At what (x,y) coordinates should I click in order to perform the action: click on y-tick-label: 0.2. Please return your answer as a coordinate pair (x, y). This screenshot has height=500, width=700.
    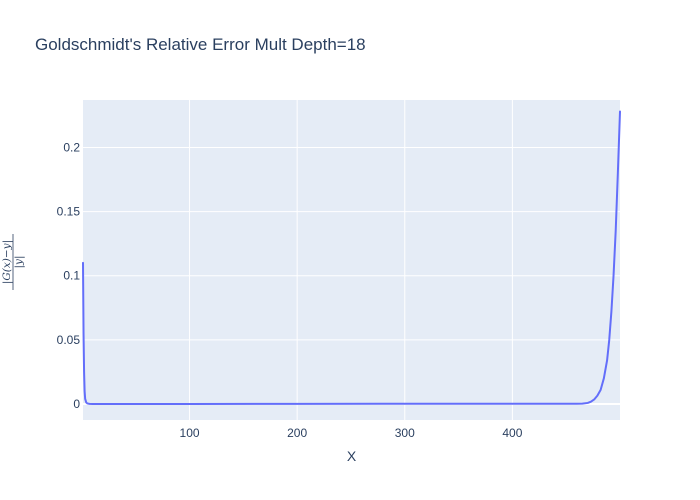
    Looking at the image, I should click on (71, 147).